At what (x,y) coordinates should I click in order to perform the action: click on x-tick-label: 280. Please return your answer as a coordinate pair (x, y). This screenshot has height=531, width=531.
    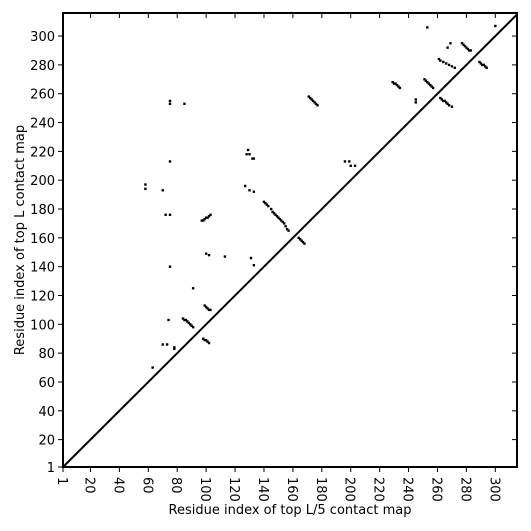
    Looking at the image, I should click on (464, 489).